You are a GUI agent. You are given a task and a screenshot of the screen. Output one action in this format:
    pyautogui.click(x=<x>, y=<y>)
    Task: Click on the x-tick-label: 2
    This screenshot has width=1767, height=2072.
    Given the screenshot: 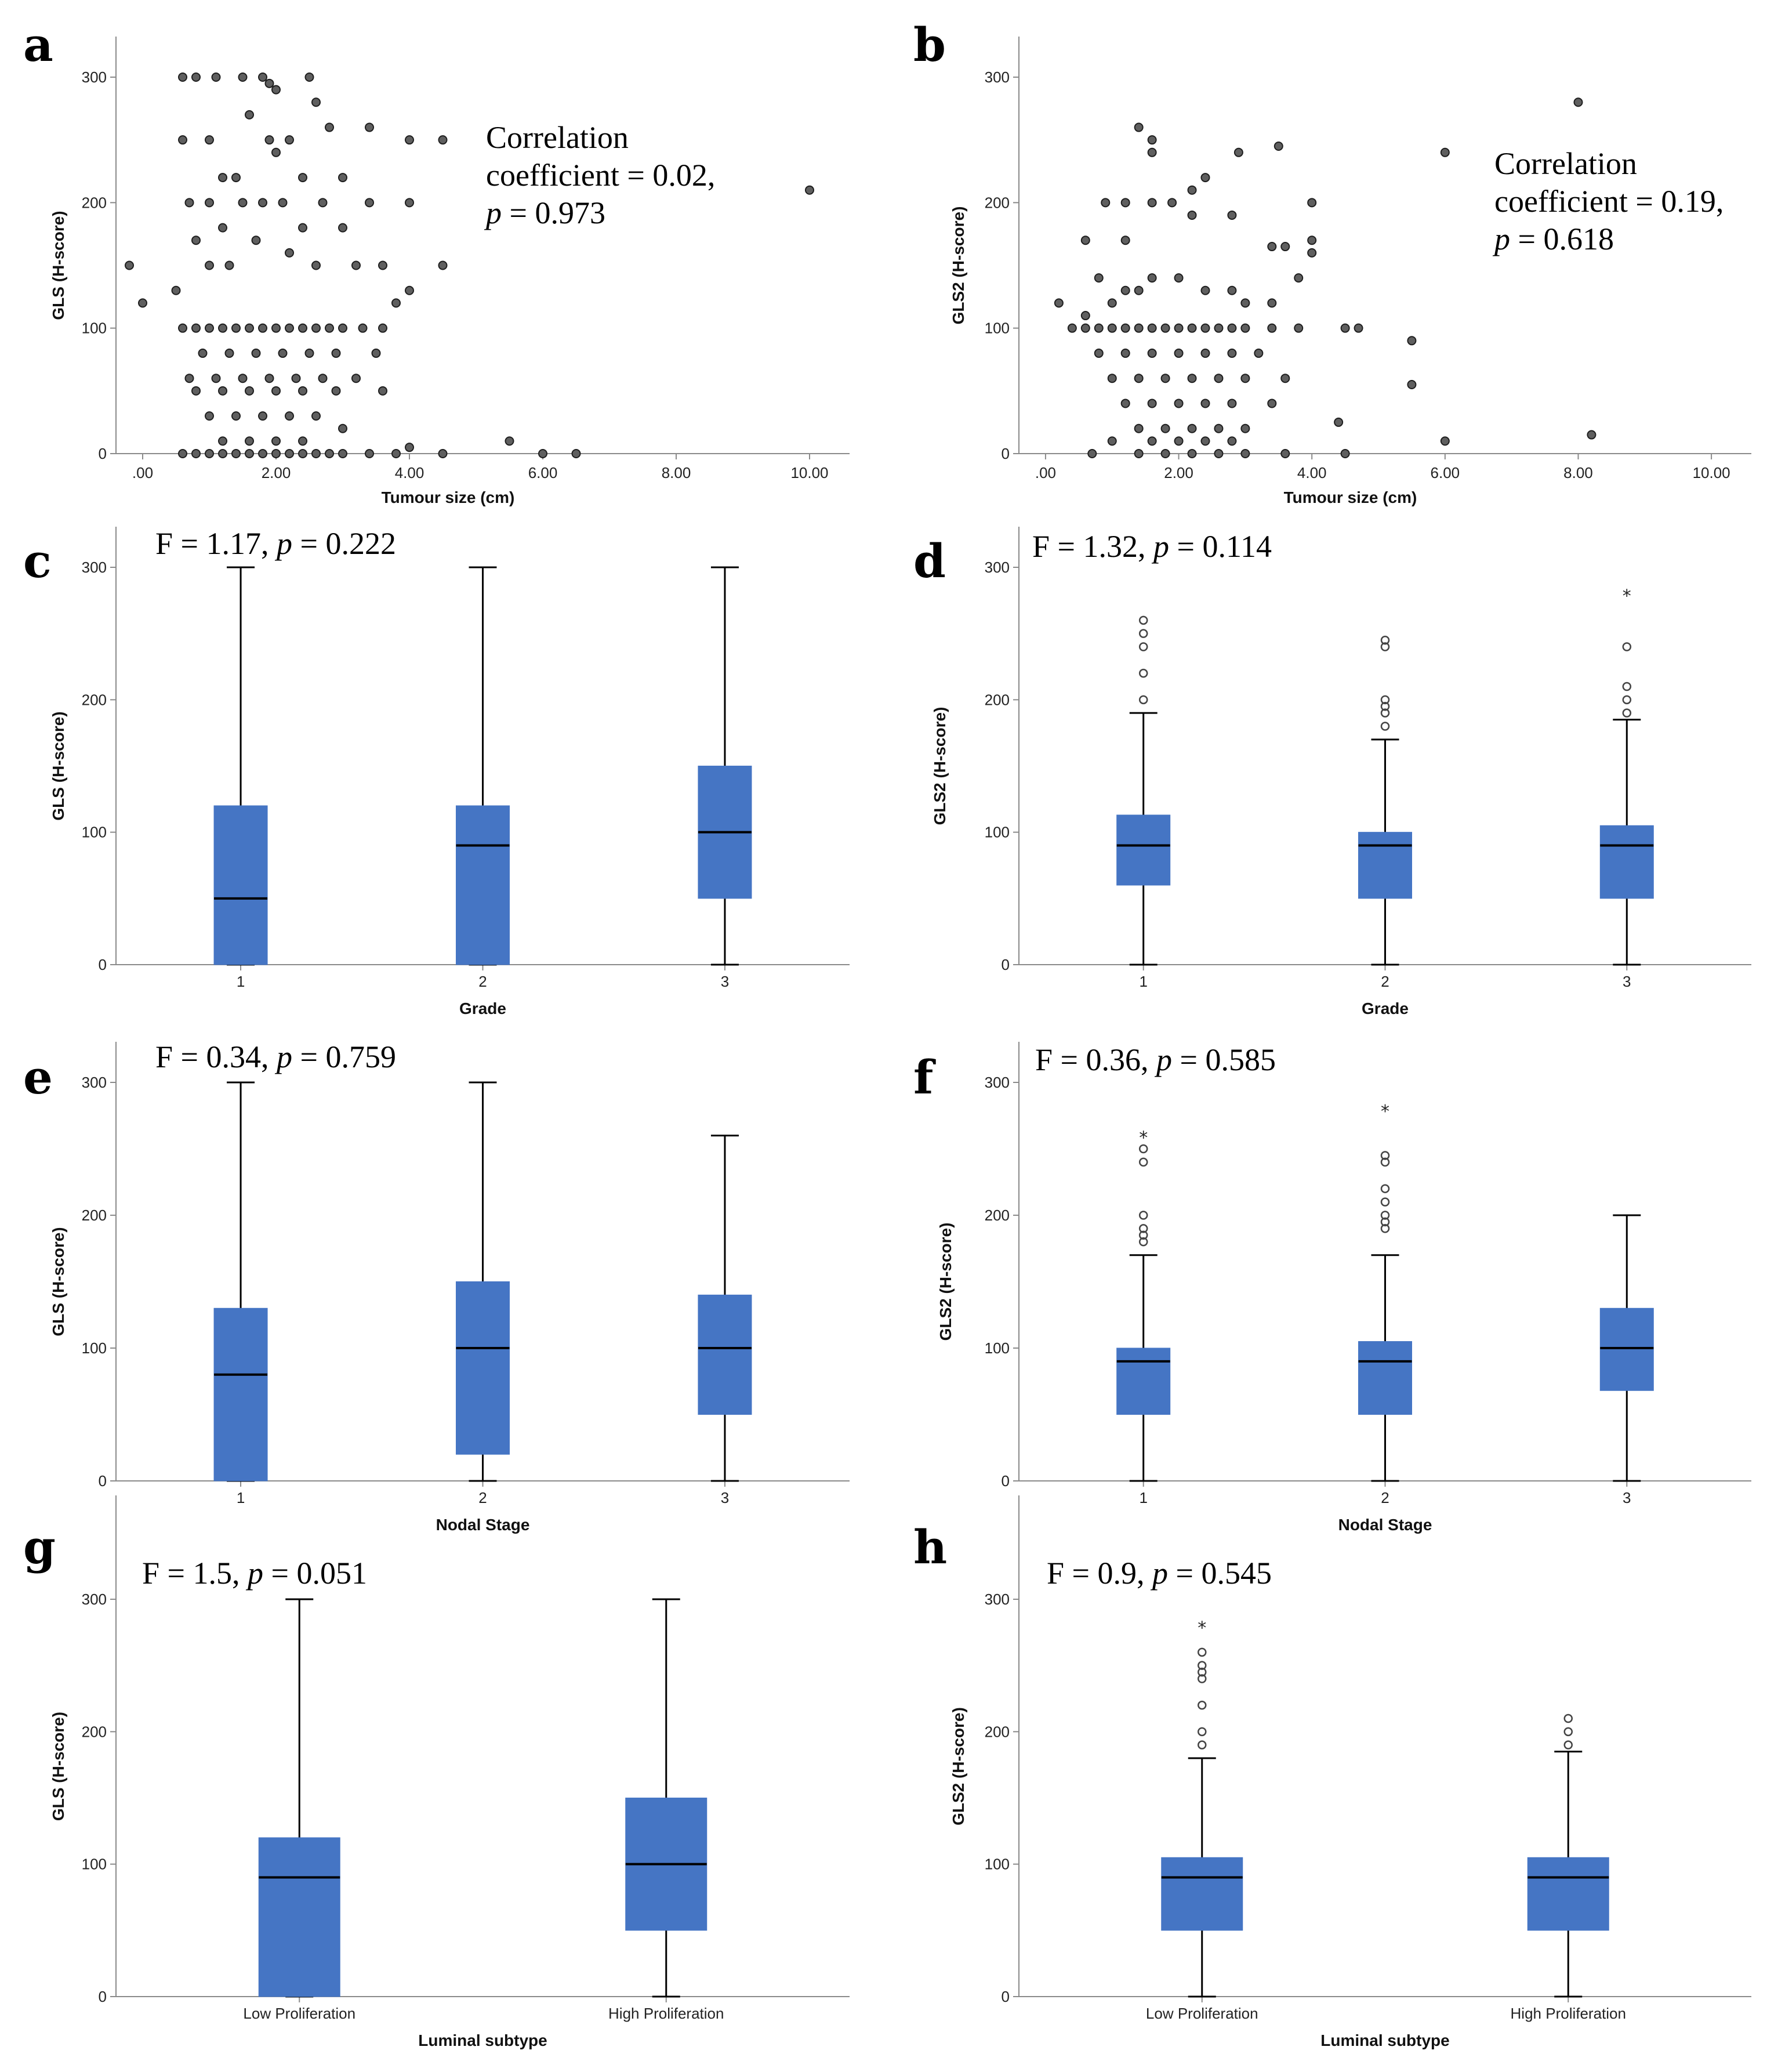 What is the action you would take?
    pyautogui.click(x=1385, y=1497)
    